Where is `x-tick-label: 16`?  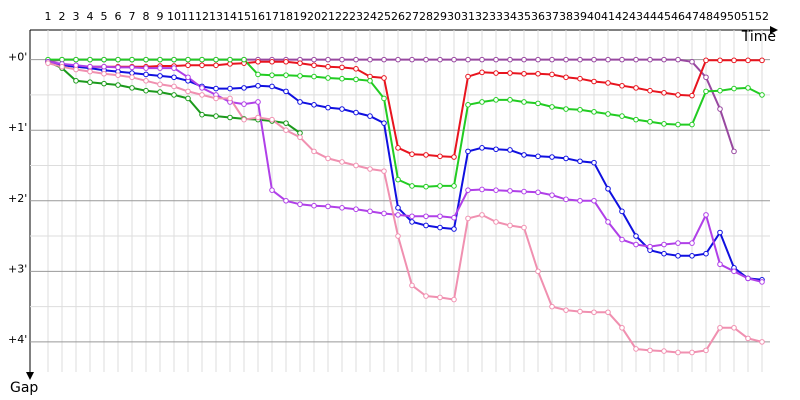
x-tick-label: 16 is located at coordinates (258, 16).